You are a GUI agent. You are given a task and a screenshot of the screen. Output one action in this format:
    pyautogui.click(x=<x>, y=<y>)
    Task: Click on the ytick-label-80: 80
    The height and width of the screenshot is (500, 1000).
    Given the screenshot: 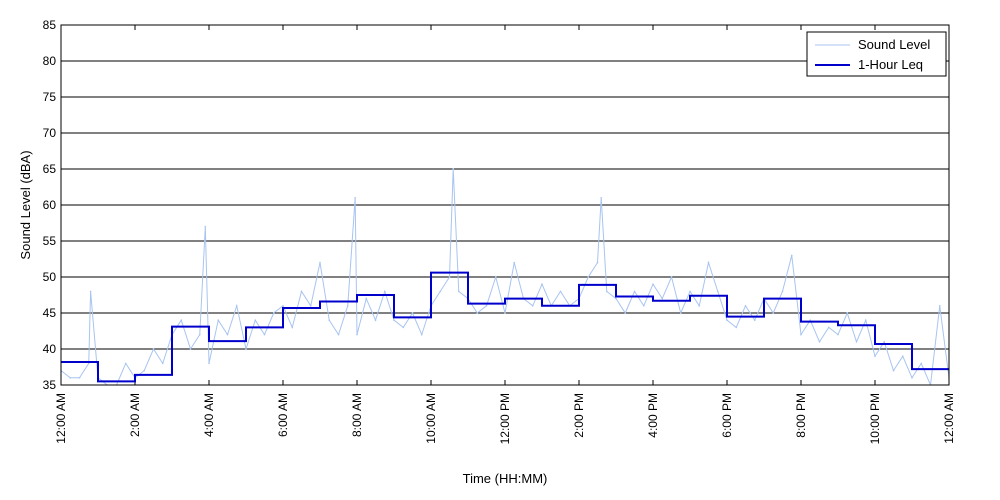 What is the action you would take?
    pyautogui.click(x=50, y=61)
    